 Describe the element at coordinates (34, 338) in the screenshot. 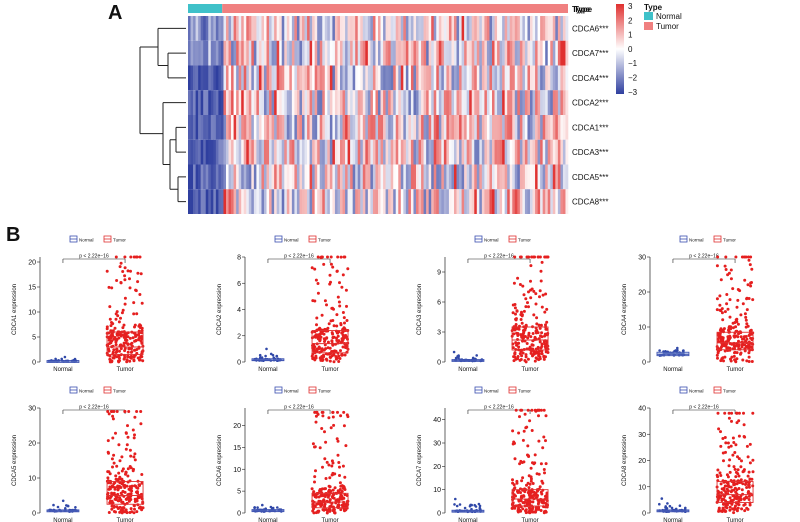

I see `y-tick-label: 5` at that location.